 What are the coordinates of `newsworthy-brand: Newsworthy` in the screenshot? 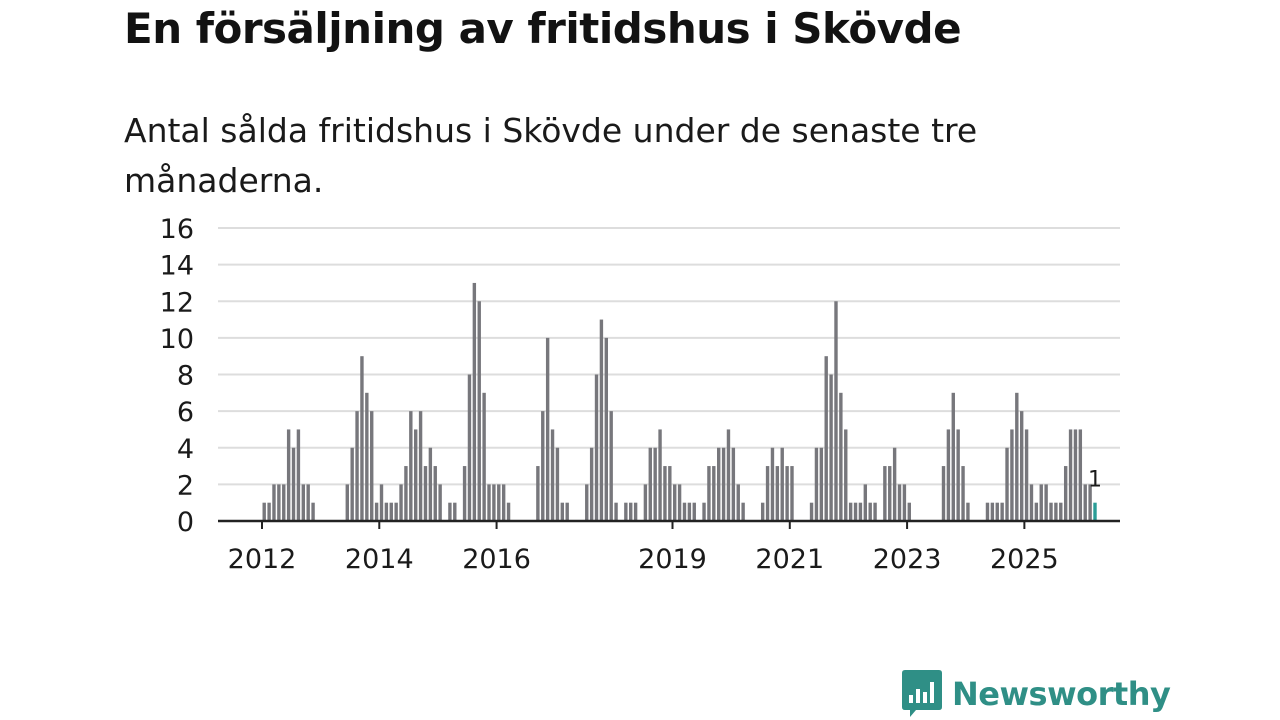 It's located at (1036, 694).